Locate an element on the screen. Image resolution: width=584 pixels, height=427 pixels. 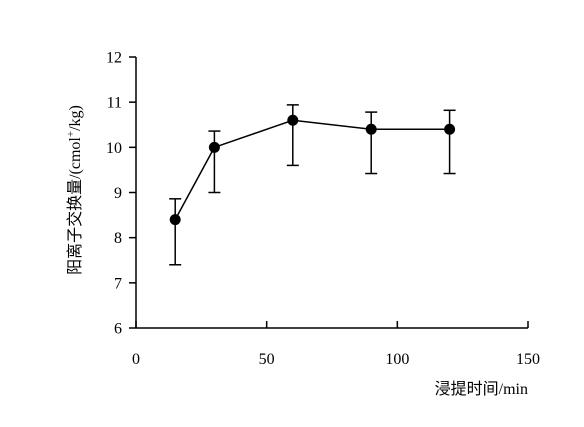
y-axis-label: 阳离子交换量/(cmol+/kg) is located at coordinates (74, 190).